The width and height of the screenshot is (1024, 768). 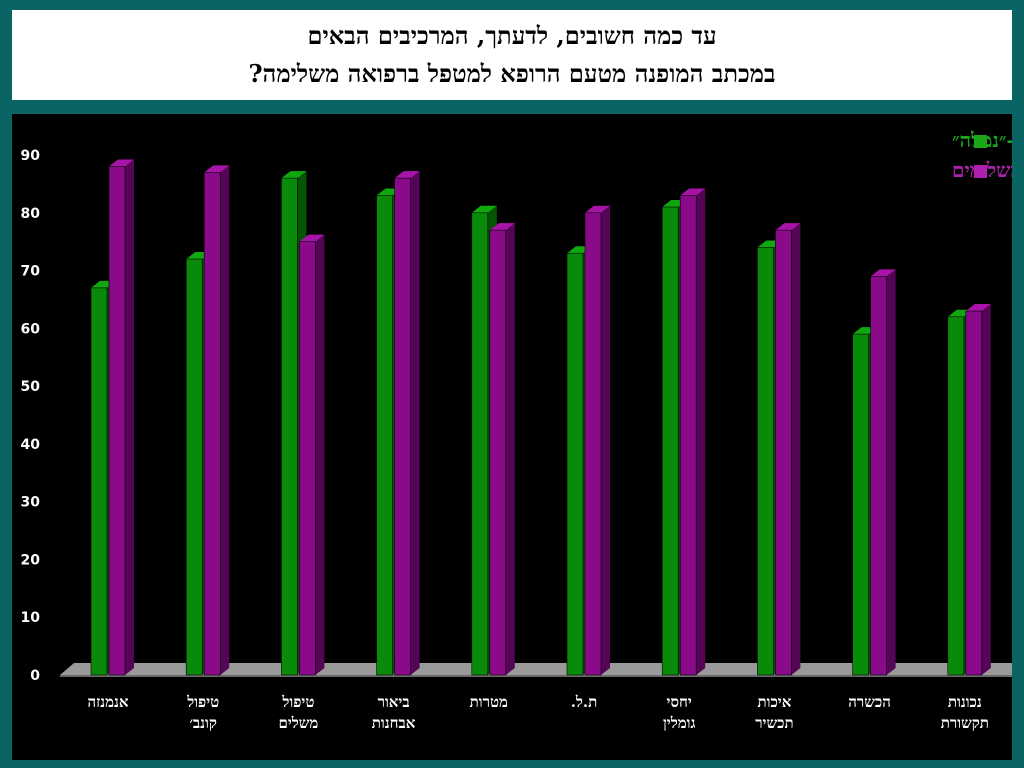 What do you see at coordinates (31, 156) in the screenshot?
I see `y-tick-label: 90` at bounding box center [31, 156].